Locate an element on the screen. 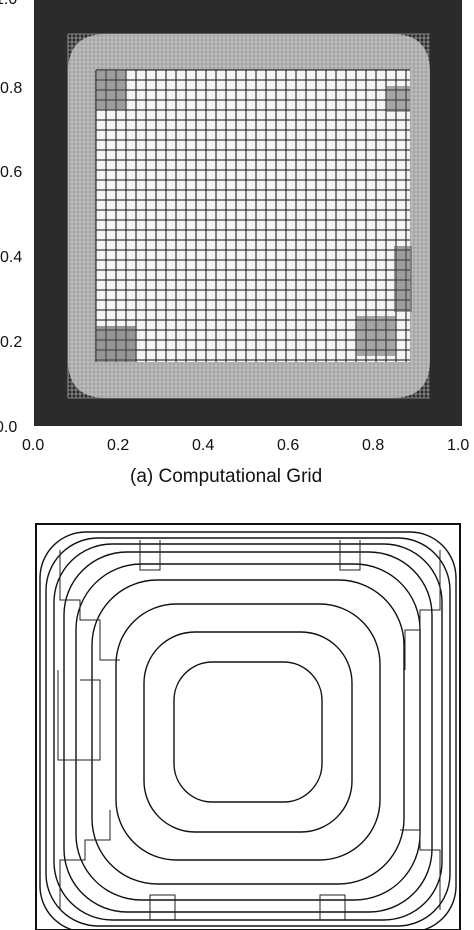 The image size is (474, 930). caption-a: (a) Computational Grid is located at coordinates (226, 476).